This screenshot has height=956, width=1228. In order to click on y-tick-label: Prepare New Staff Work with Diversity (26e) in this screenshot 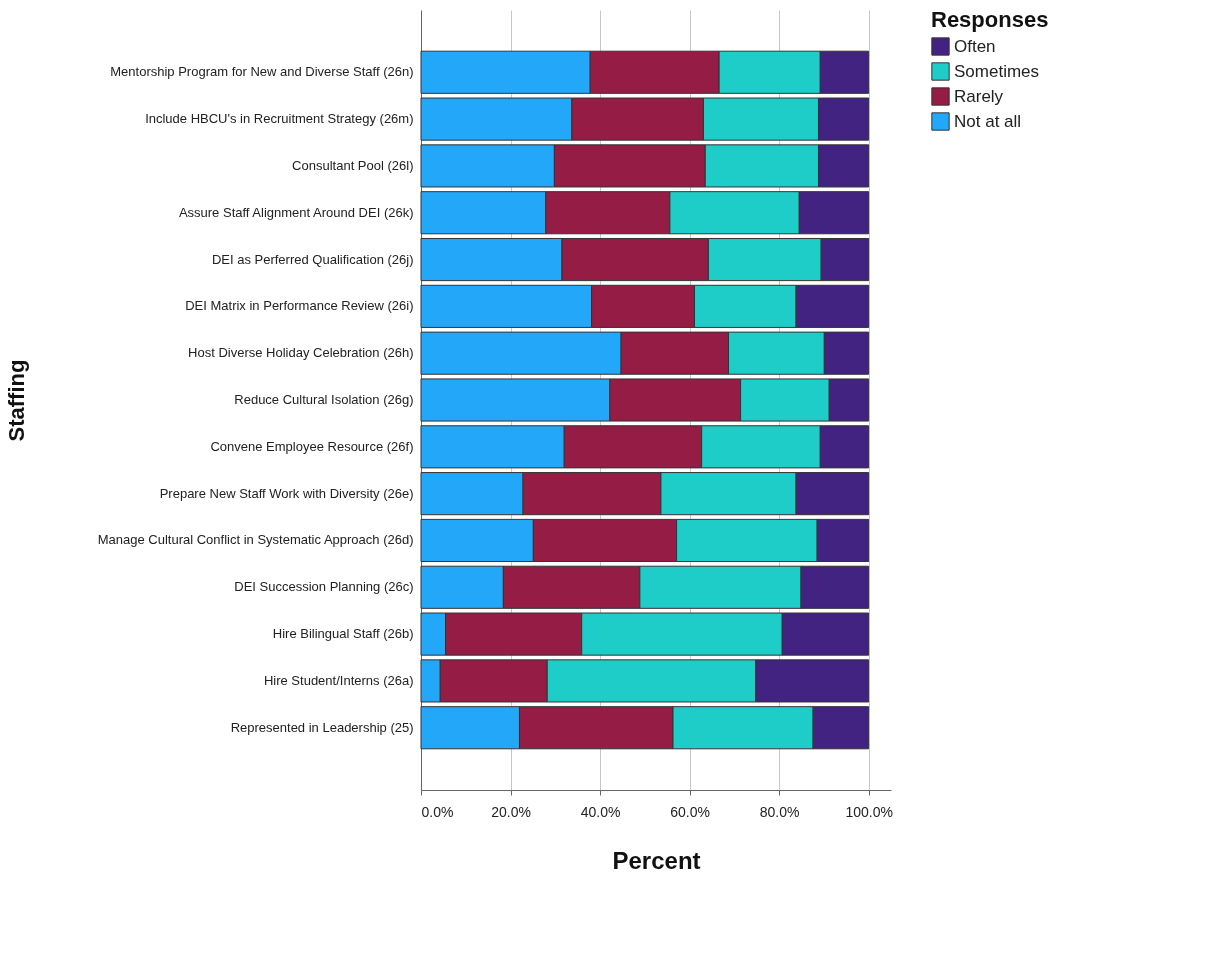, I will do `click(286, 493)`.